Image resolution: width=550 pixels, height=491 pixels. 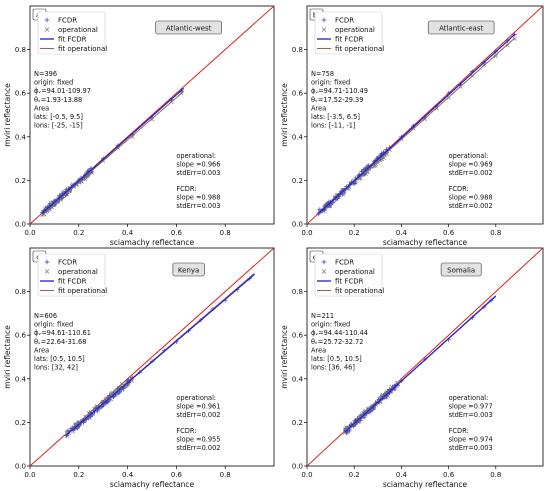 What do you see at coordinates (152, 242) in the screenshot?
I see `x-axis-label: sciamachy reflectance` at bounding box center [152, 242].